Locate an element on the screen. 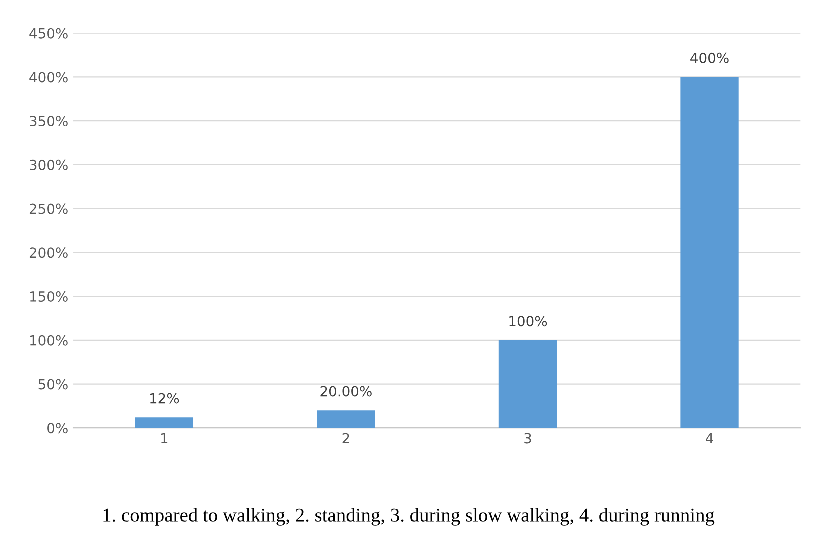 The height and width of the screenshot is (556, 817). y-tick-label: 250% is located at coordinates (49, 209).